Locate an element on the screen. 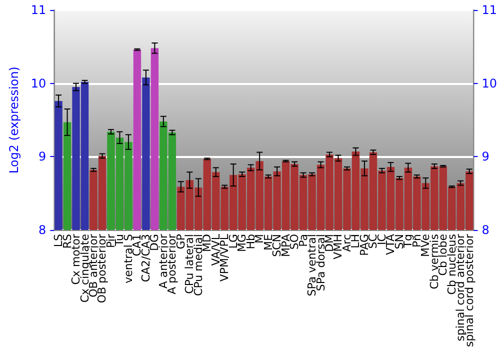  y-axis-title: Log2 (expression) is located at coordinates (14, 120).